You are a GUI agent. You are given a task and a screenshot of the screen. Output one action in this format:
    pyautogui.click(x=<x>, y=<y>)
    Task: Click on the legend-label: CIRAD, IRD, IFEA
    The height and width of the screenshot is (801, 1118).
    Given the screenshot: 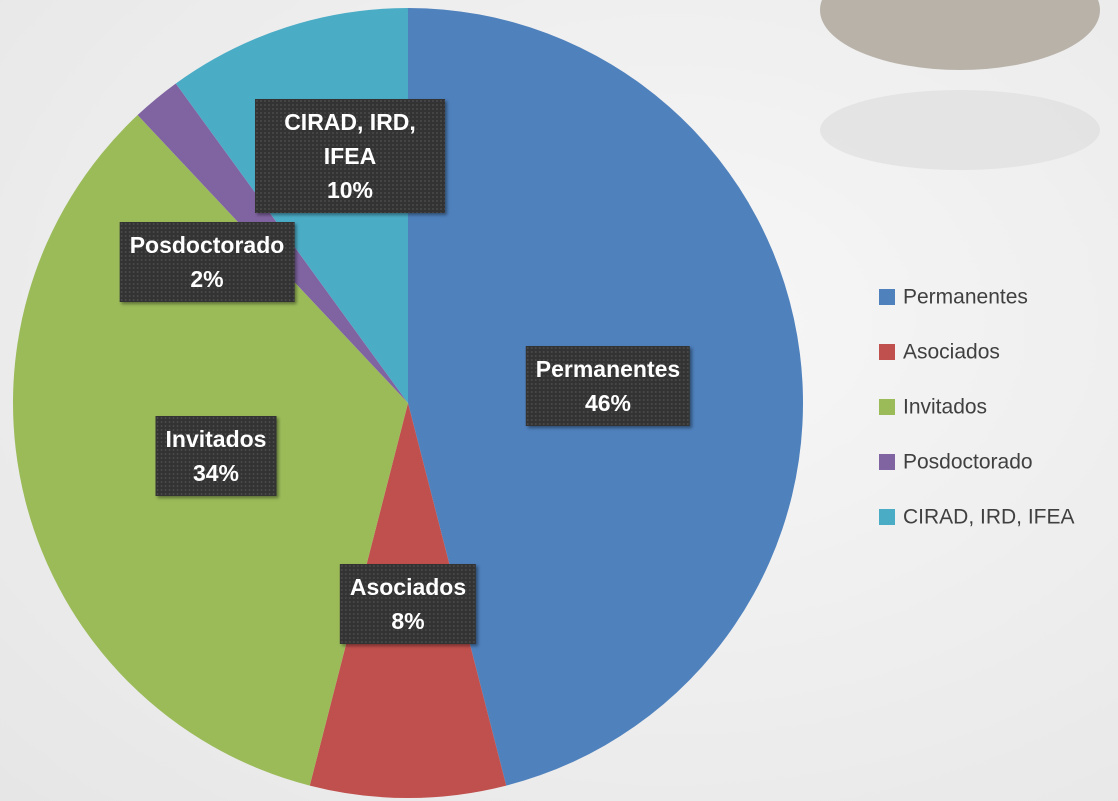 What is the action you would take?
    pyautogui.click(x=989, y=517)
    